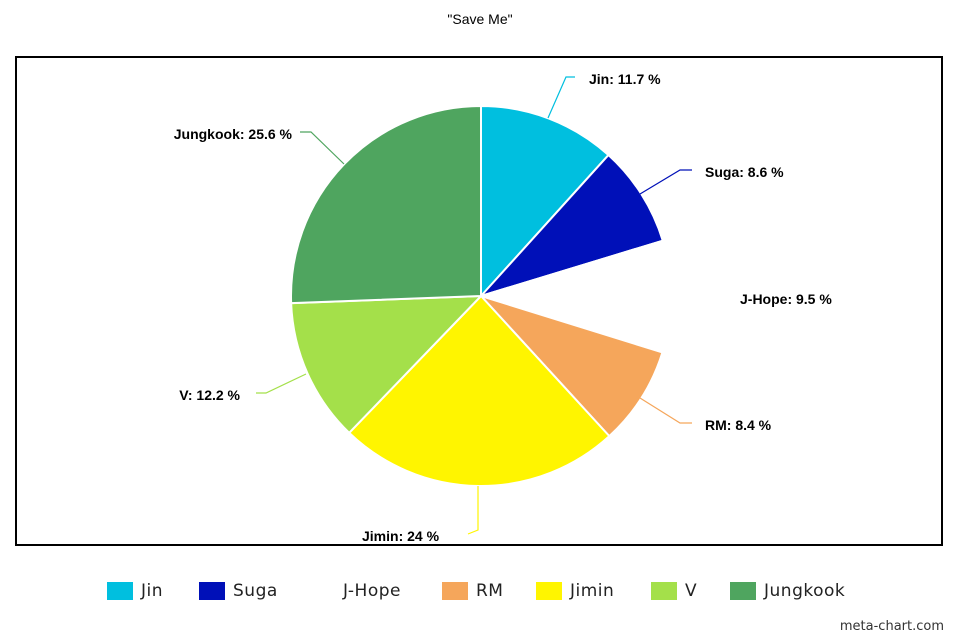 The height and width of the screenshot is (640, 960). I want to click on chart-title: "Save Me", so click(480, 19).